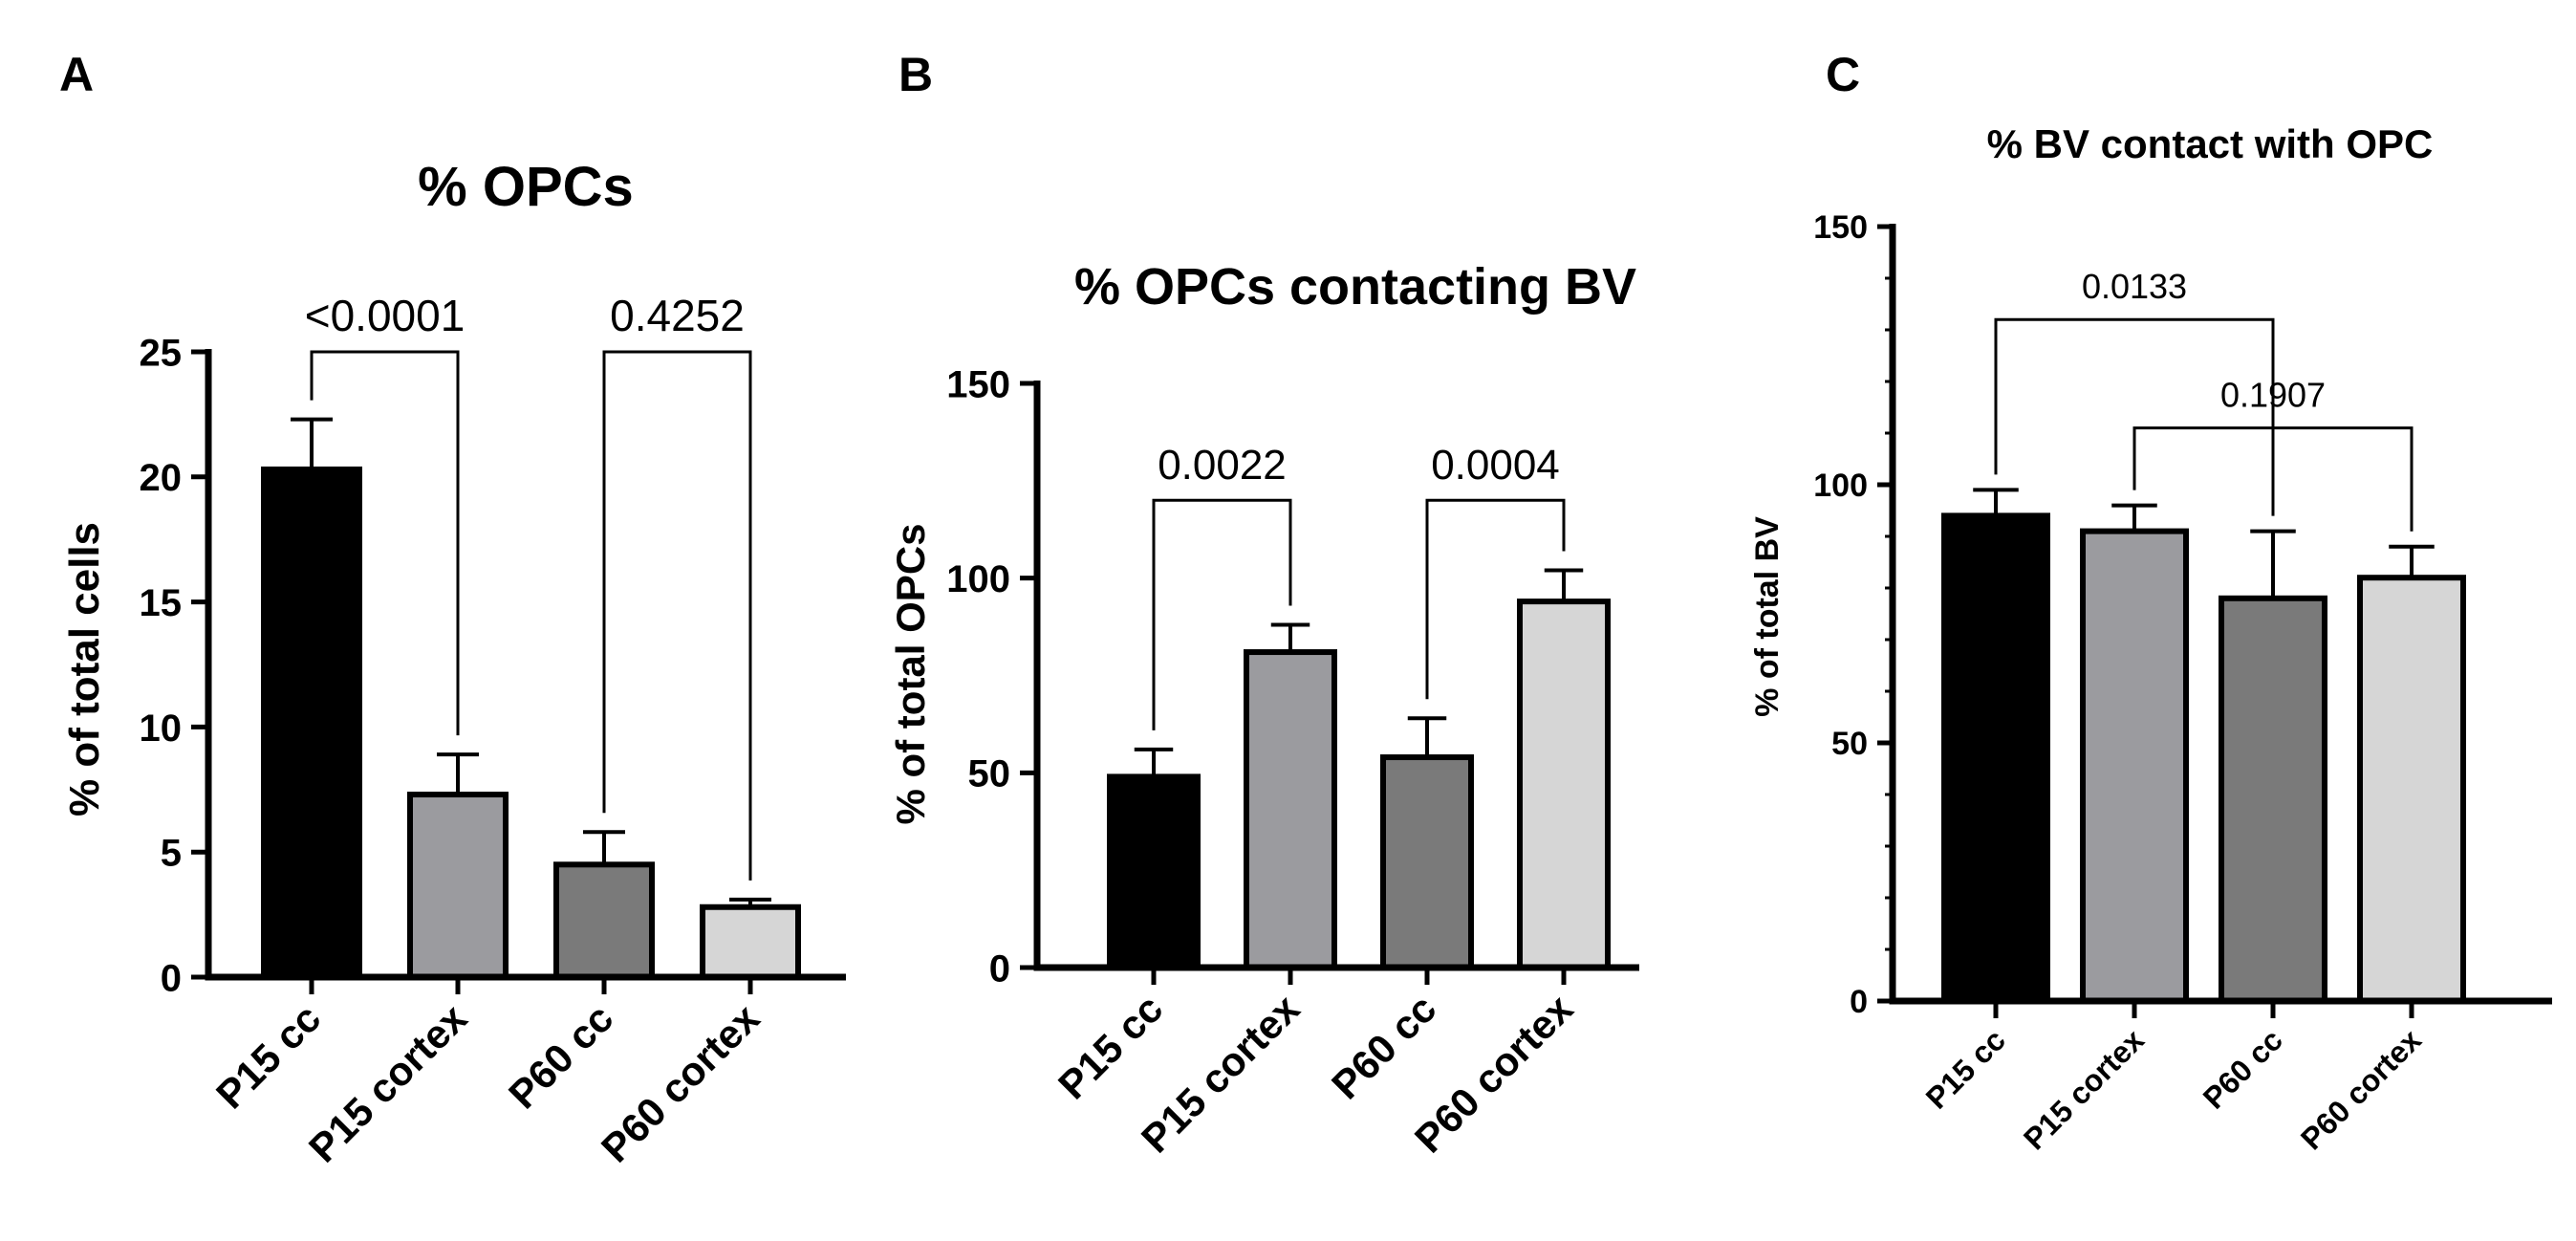  I want to click on p-value-label: 0.4252, so click(677, 315).